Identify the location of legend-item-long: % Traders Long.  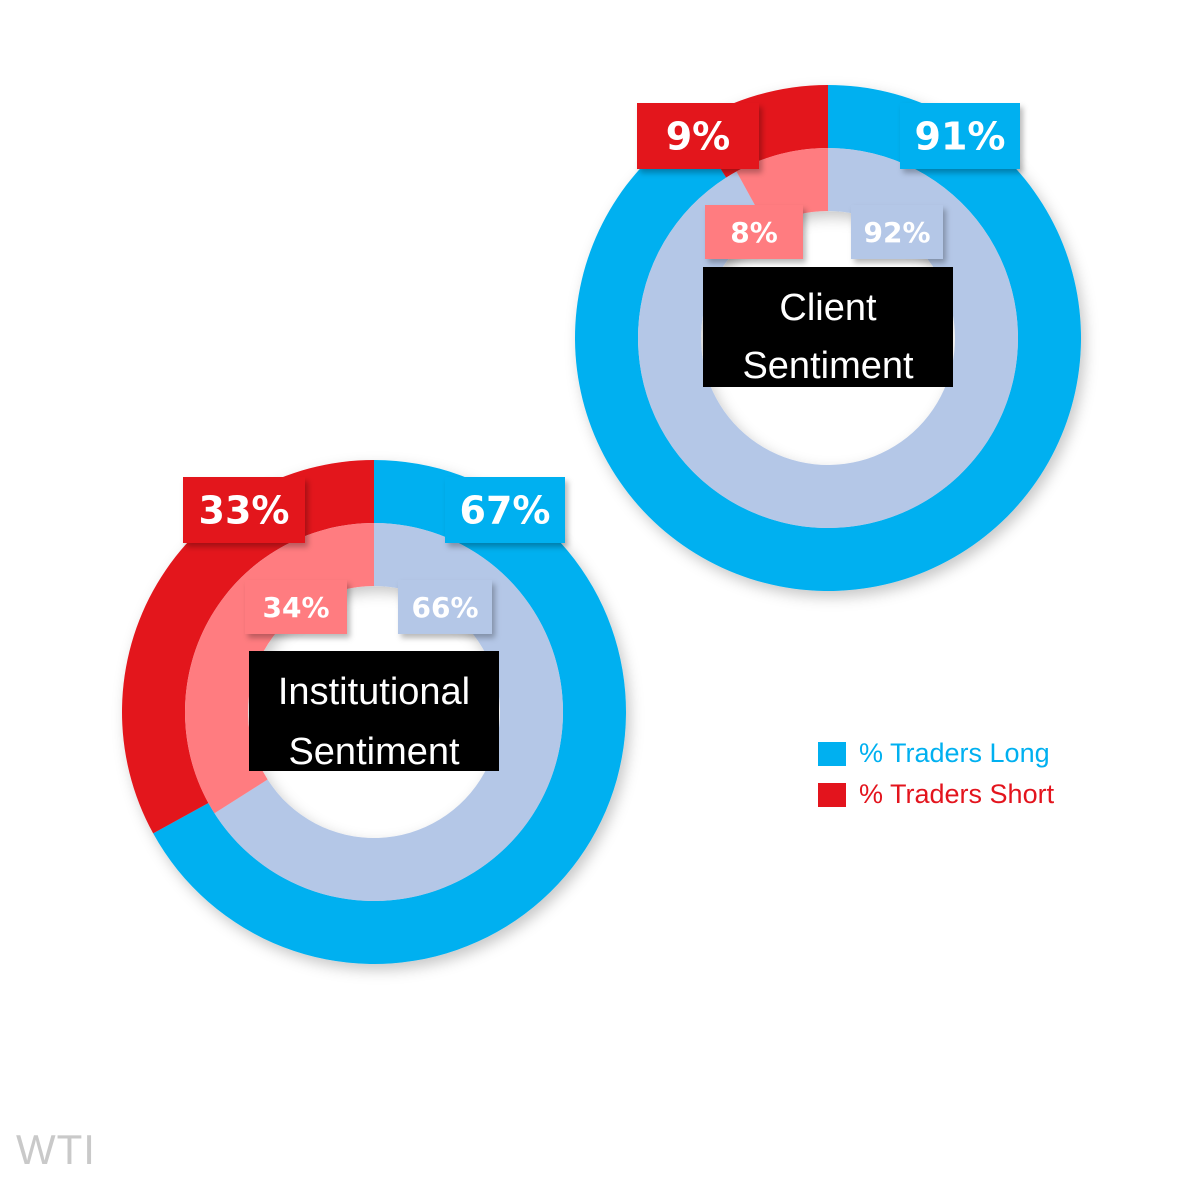
(936, 753).